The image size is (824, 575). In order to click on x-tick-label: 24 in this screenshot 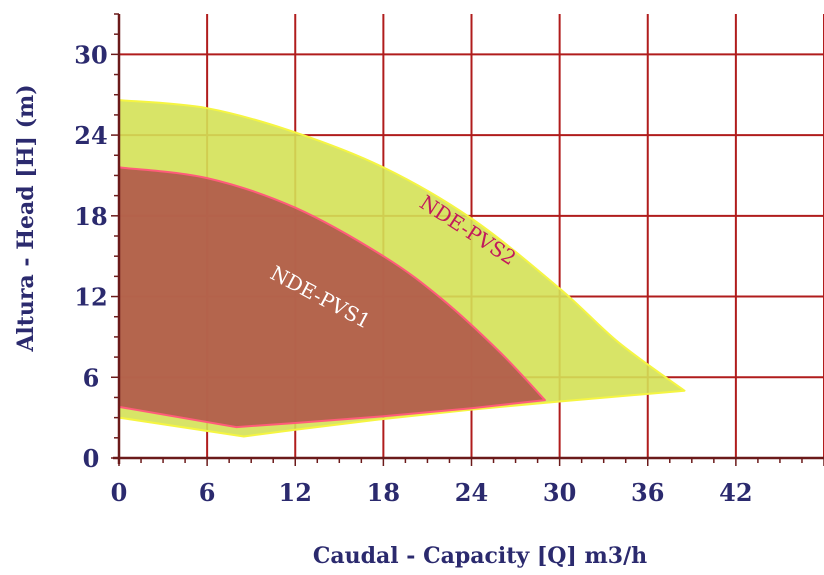, I will do `click(471, 492)`.